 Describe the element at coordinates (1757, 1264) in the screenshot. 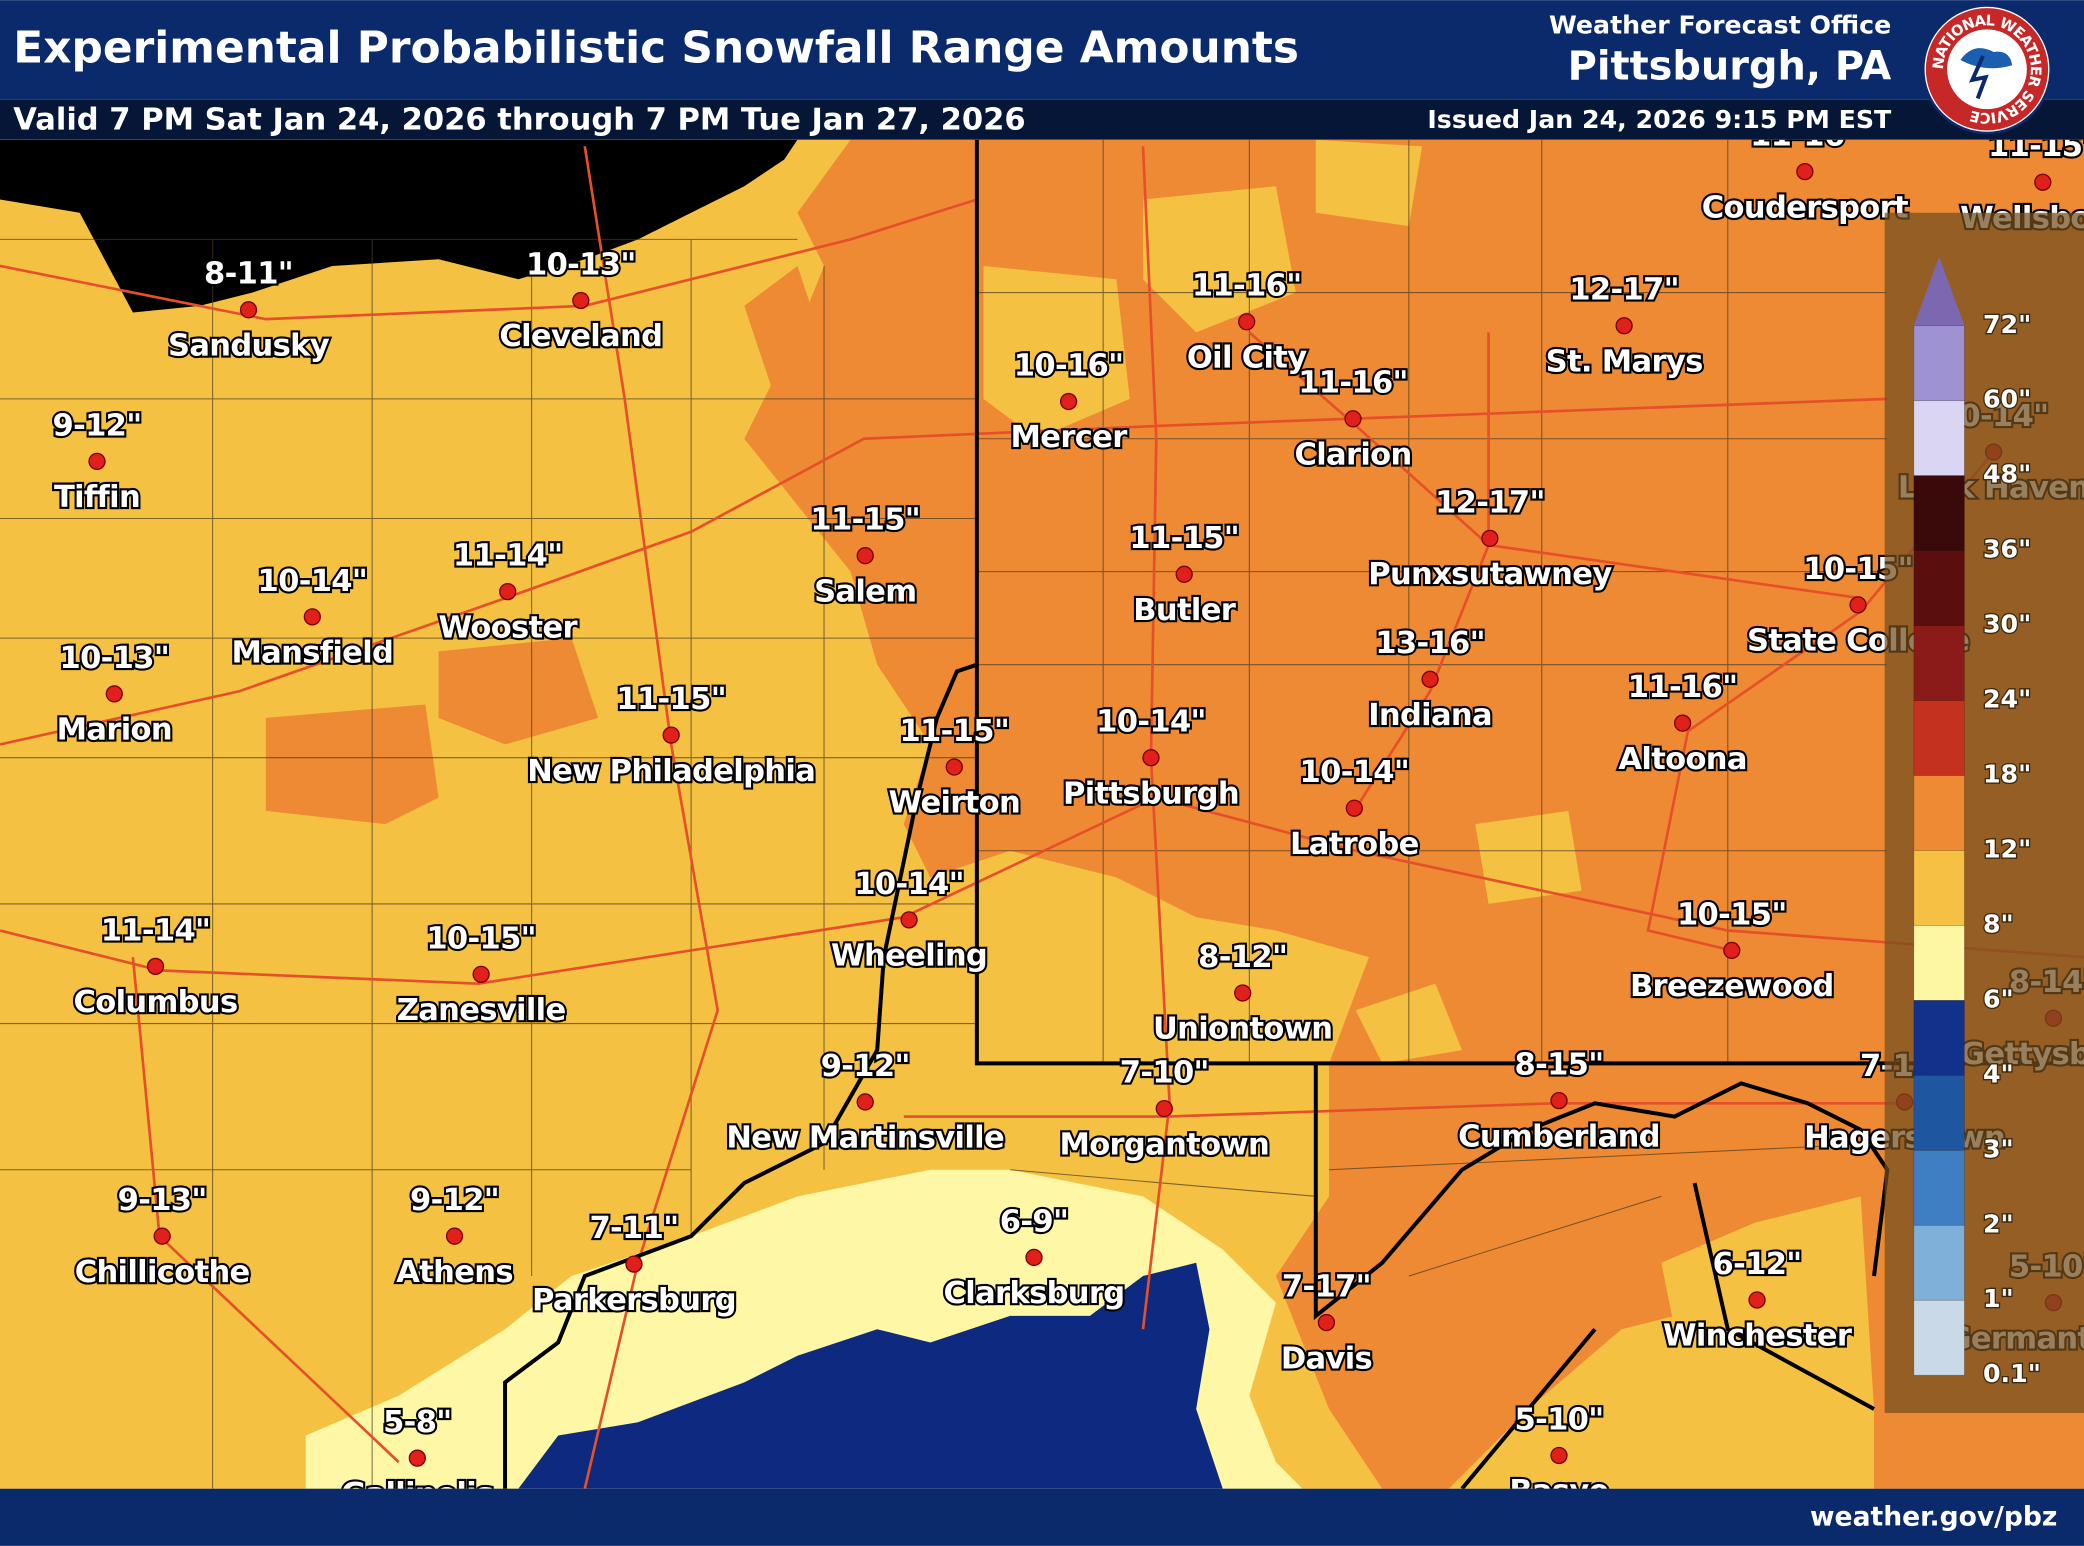

I see `snow-amount: 6-12"` at that location.